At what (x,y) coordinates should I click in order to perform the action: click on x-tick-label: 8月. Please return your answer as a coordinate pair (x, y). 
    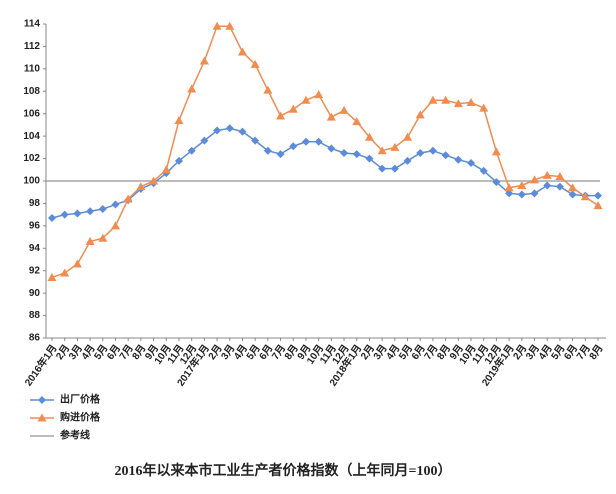
    Looking at the image, I should click on (596, 352).